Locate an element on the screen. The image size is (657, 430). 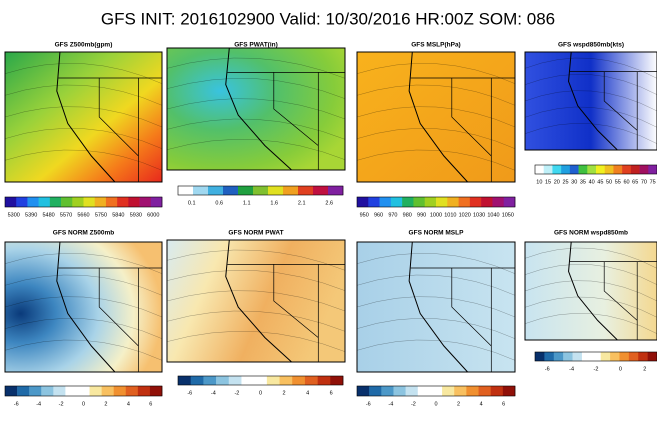
colorbar-label: 2.6 is located at coordinates (329, 203).